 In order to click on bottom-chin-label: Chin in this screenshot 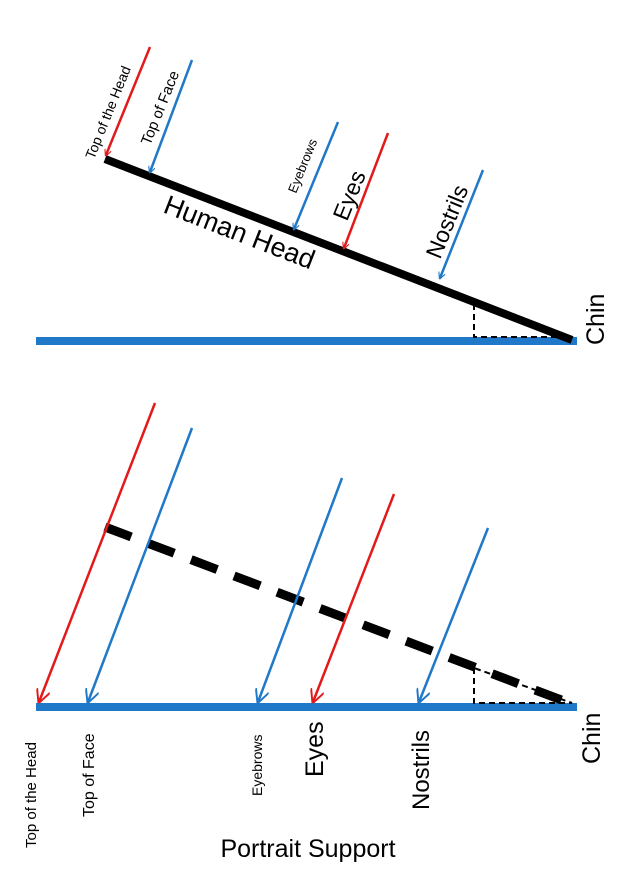, I will do `click(592, 738)`.